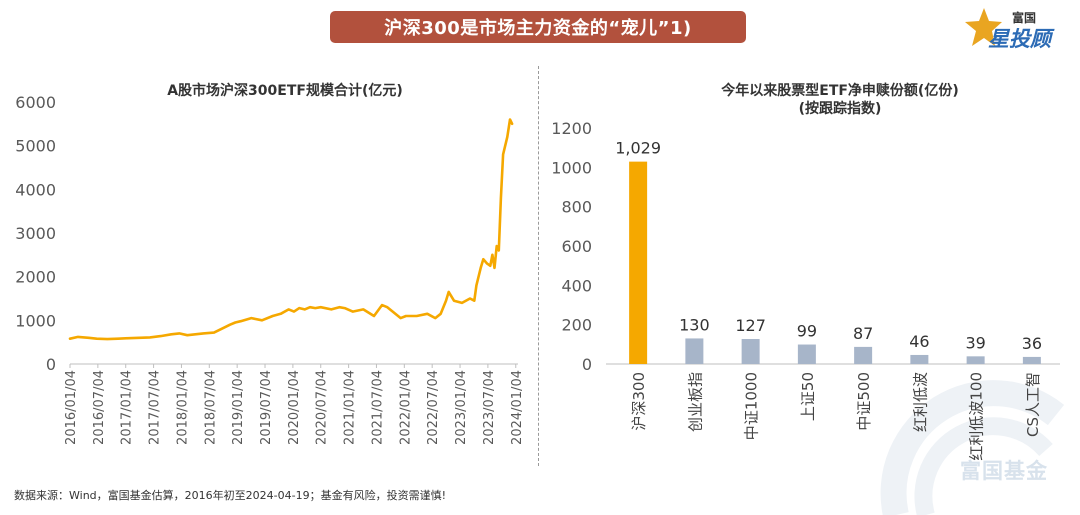 The height and width of the screenshot is (515, 1080). I want to click on x-tick-label: 2019/07/04, so click(266, 407).